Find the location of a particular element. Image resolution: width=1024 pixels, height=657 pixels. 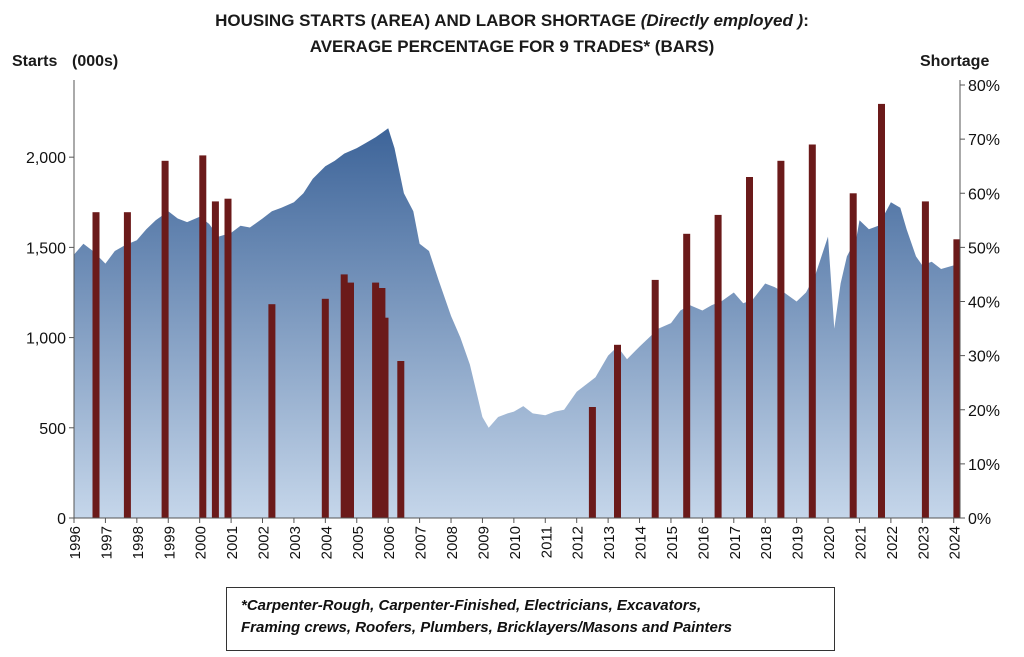

x-tick-label: 2001 is located at coordinates (232, 542).